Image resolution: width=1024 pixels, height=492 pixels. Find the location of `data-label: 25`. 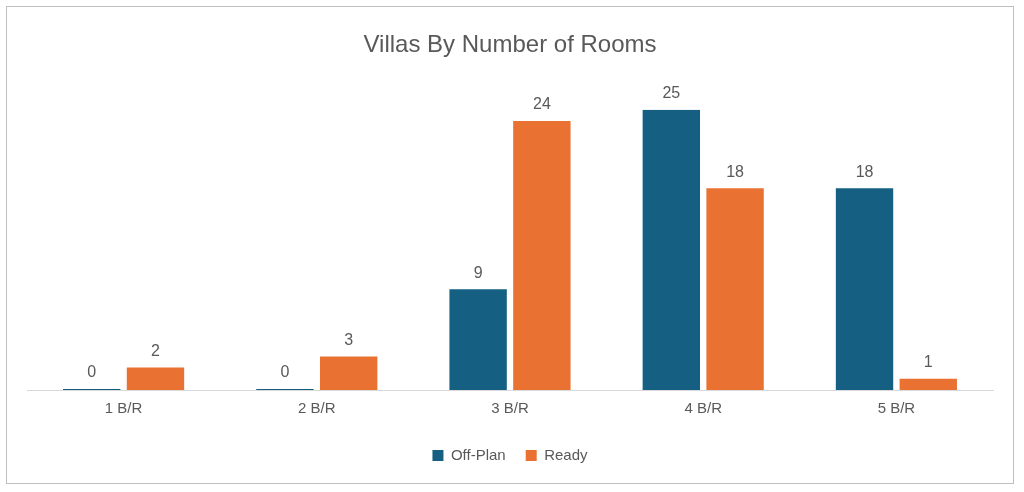

data-label: 25 is located at coordinates (671, 93).